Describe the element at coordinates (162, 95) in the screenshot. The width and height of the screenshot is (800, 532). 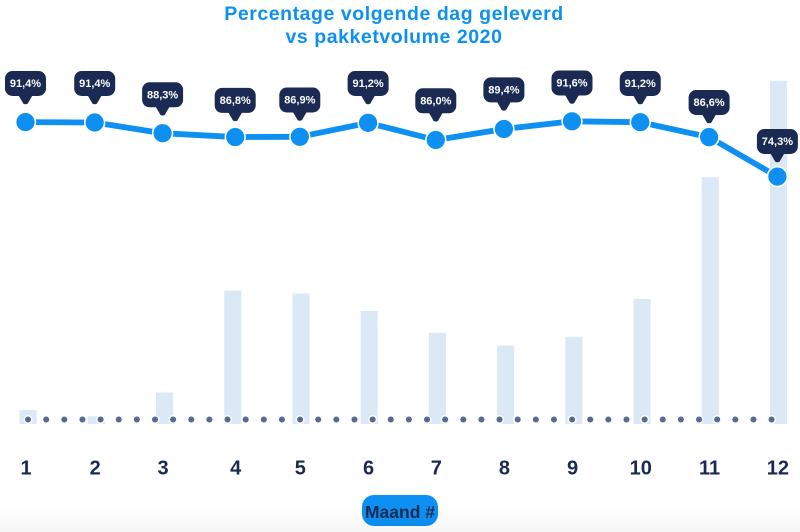
I see `svg-text: 88,3%` at that location.